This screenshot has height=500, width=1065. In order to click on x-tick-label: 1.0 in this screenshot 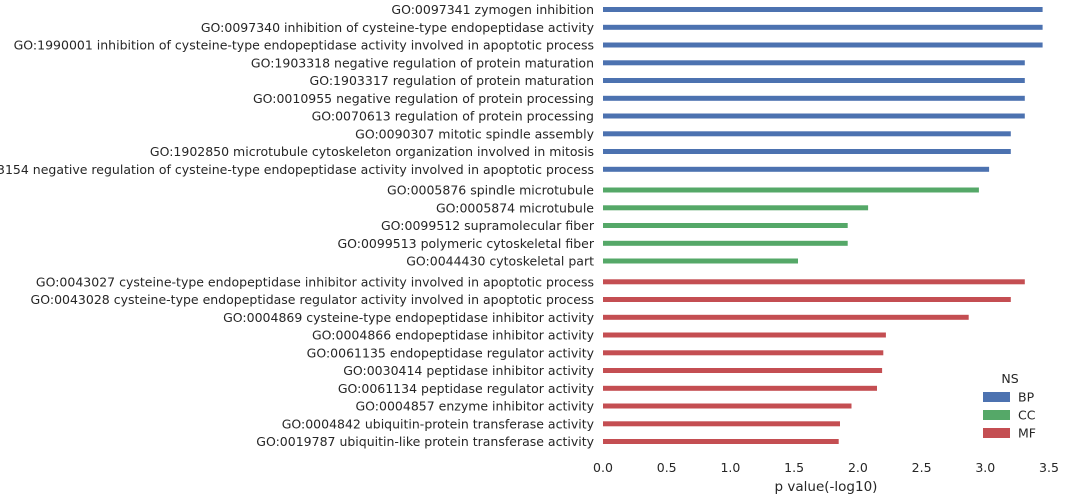, I will do `click(730, 467)`.